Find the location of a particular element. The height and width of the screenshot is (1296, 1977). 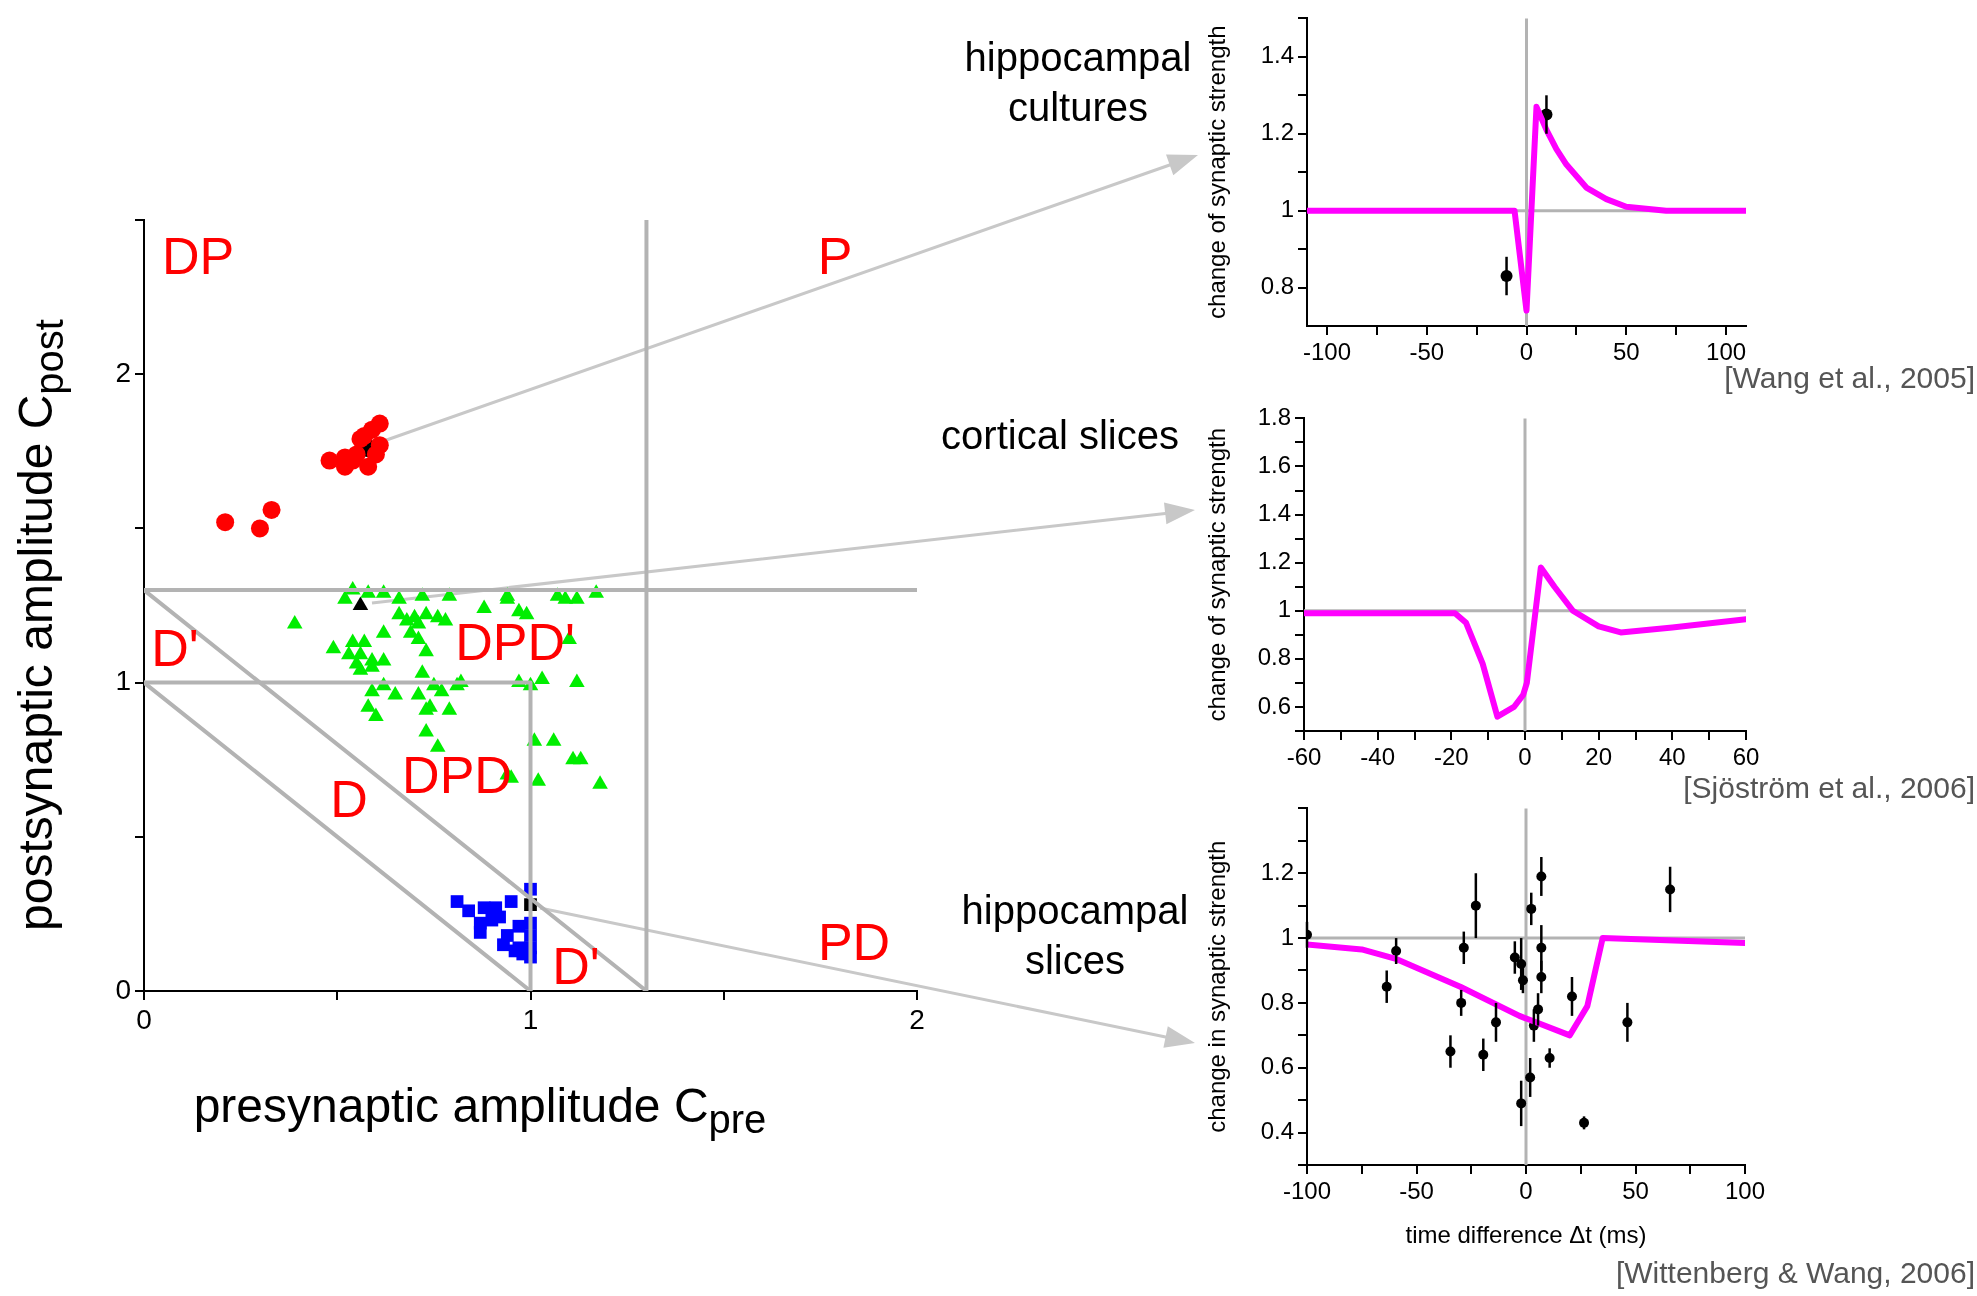

text: hippocampal slices is located at coordinates (1075, 935).